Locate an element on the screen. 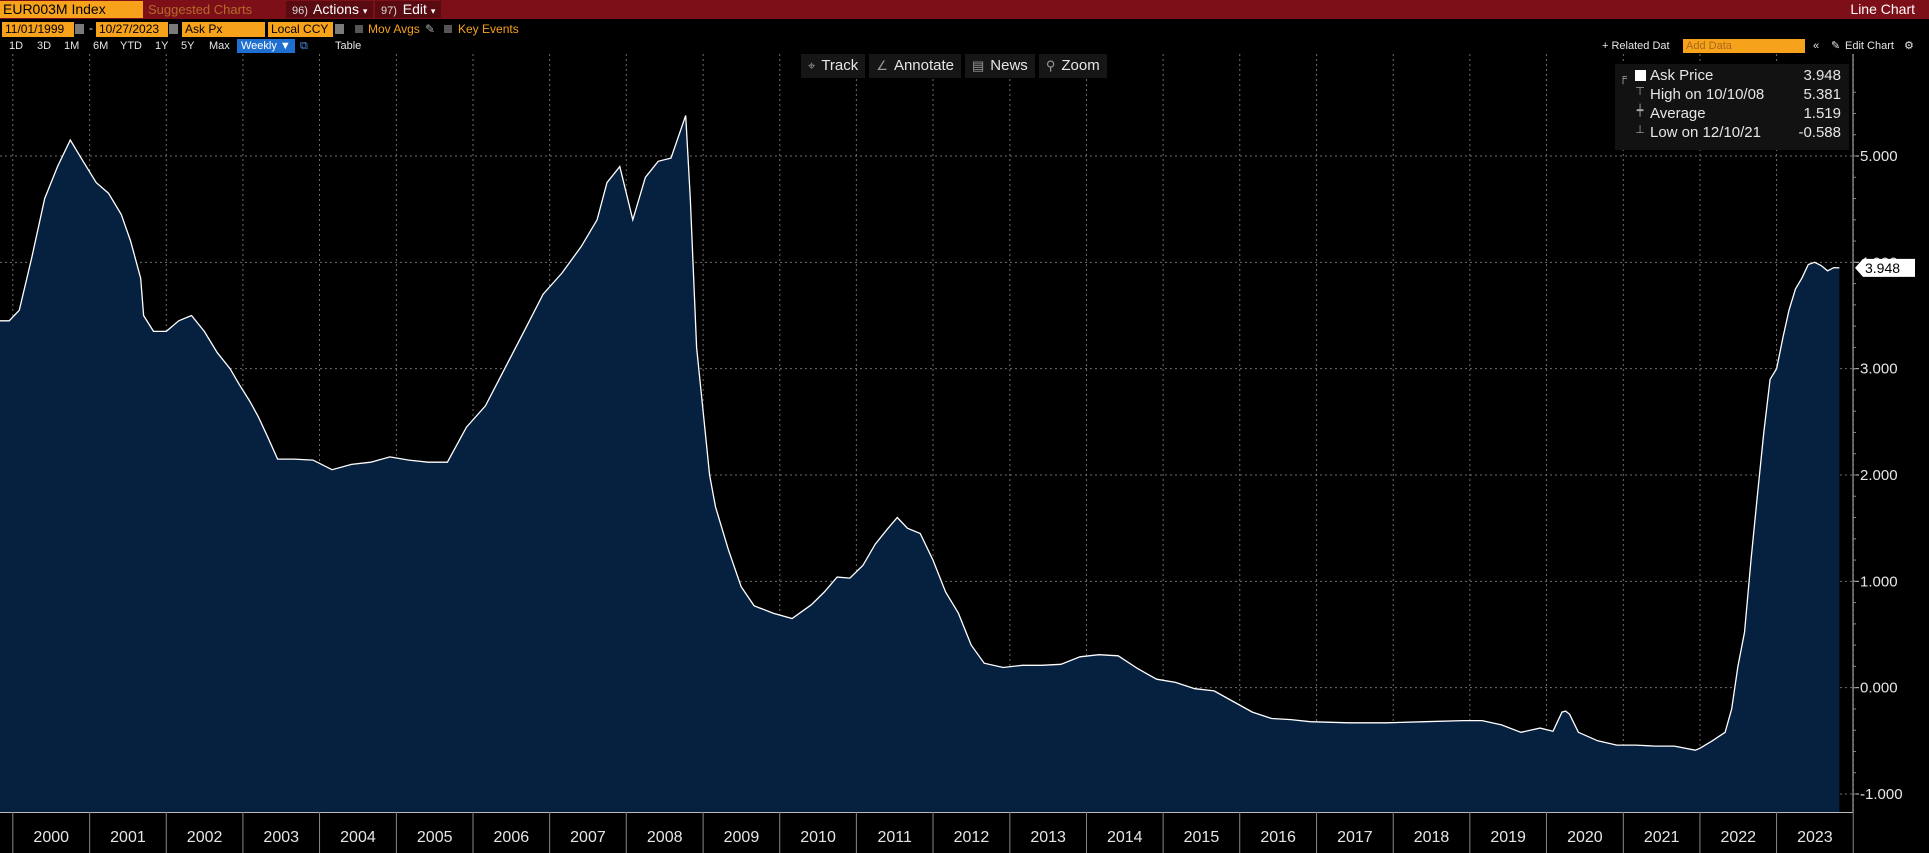 Image resolution: width=1929 pixels, height=853 pixels. x-tick-label: 2008 is located at coordinates (665, 837).